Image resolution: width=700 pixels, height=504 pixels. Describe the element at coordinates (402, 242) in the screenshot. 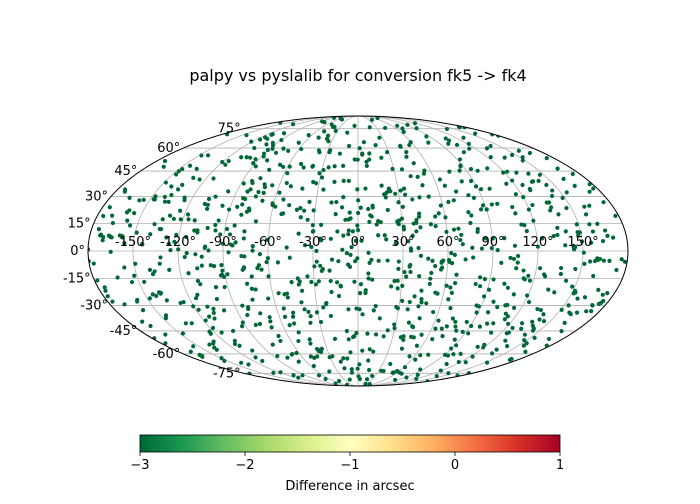

I see `longitude-tick-label: 30°` at that location.